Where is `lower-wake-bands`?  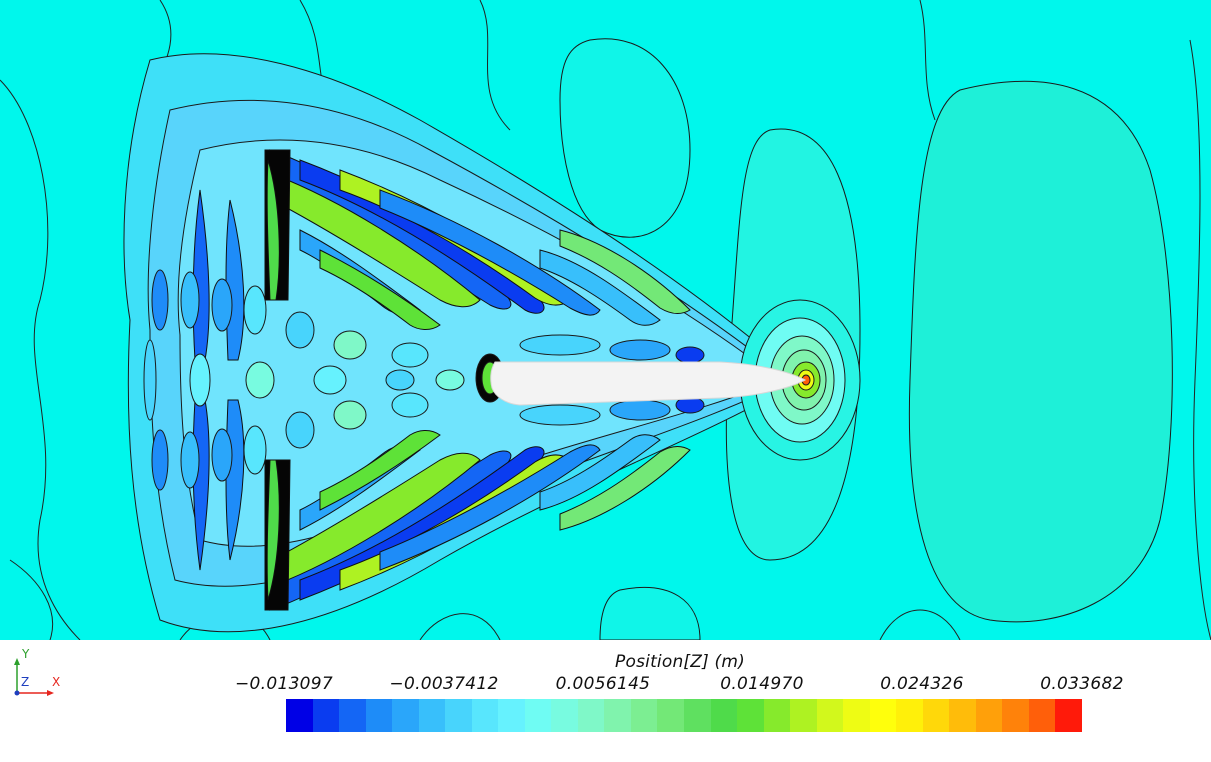 lower-wake-bands is located at coordinates (441, 505).